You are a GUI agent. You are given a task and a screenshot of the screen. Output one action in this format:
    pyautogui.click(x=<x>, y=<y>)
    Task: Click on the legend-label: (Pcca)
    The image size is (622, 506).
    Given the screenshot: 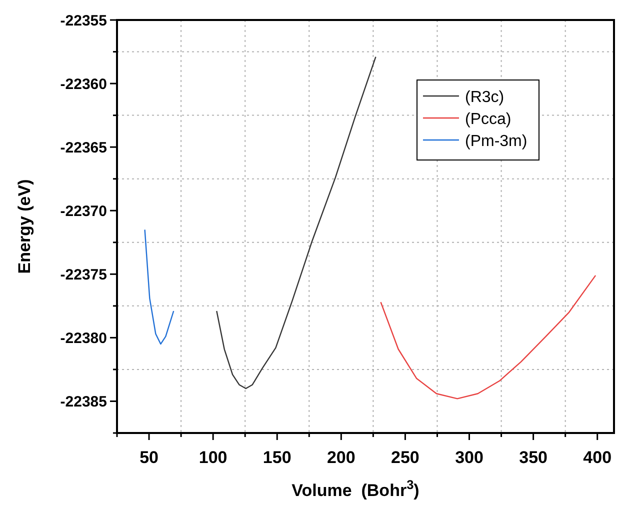 What is the action you would take?
    pyautogui.click(x=488, y=119)
    